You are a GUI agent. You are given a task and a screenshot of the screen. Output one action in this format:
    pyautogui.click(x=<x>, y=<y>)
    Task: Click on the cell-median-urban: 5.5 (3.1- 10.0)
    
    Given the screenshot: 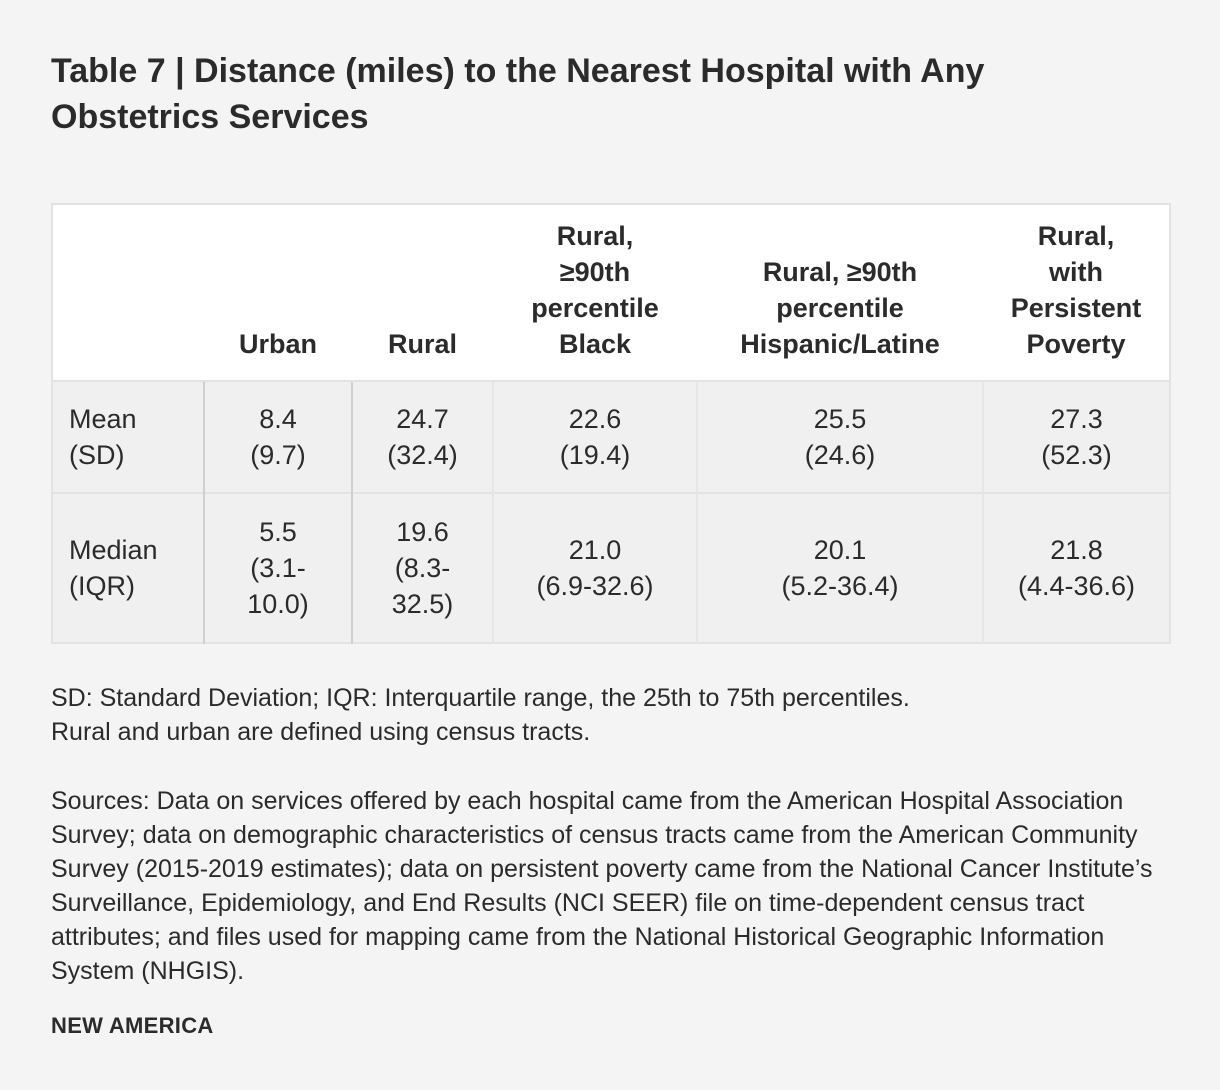 What is the action you would take?
    pyautogui.click(x=277, y=567)
    